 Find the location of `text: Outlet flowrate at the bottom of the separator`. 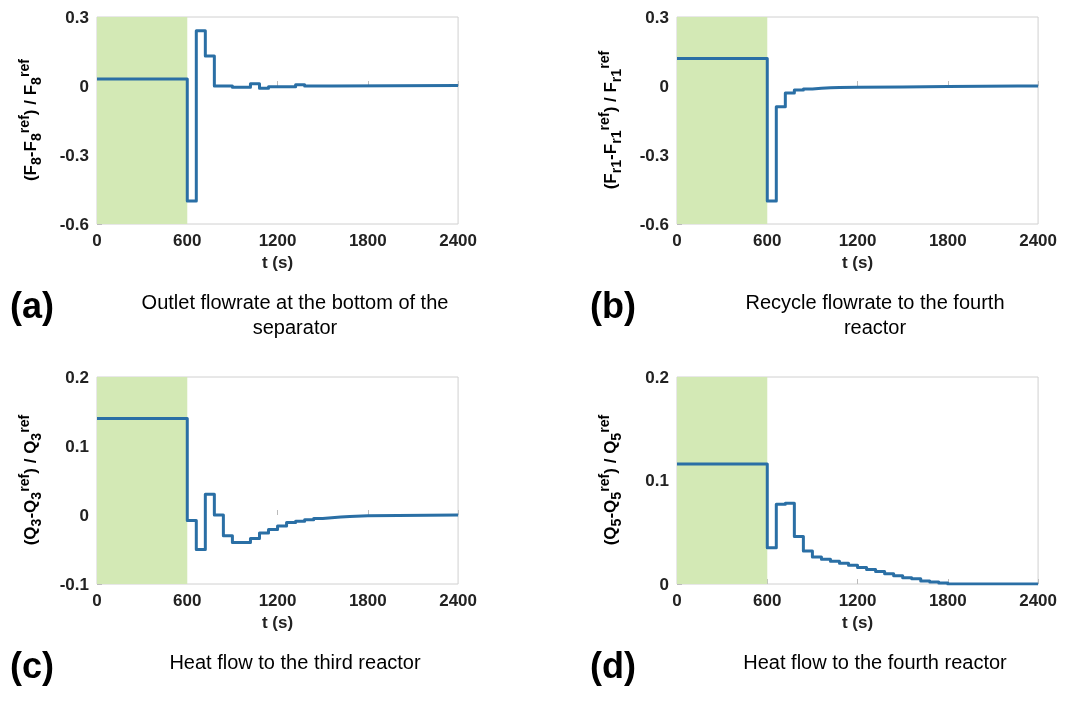

text: Outlet flowrate at the bottom of the separator is located at coordinates (295, 315).